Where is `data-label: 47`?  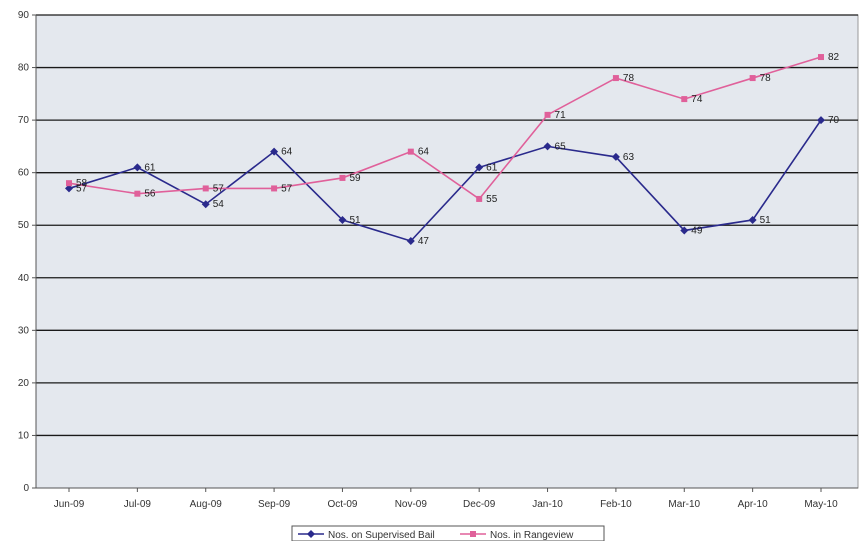
data-label: 47 is located at coordinates (424, 241).